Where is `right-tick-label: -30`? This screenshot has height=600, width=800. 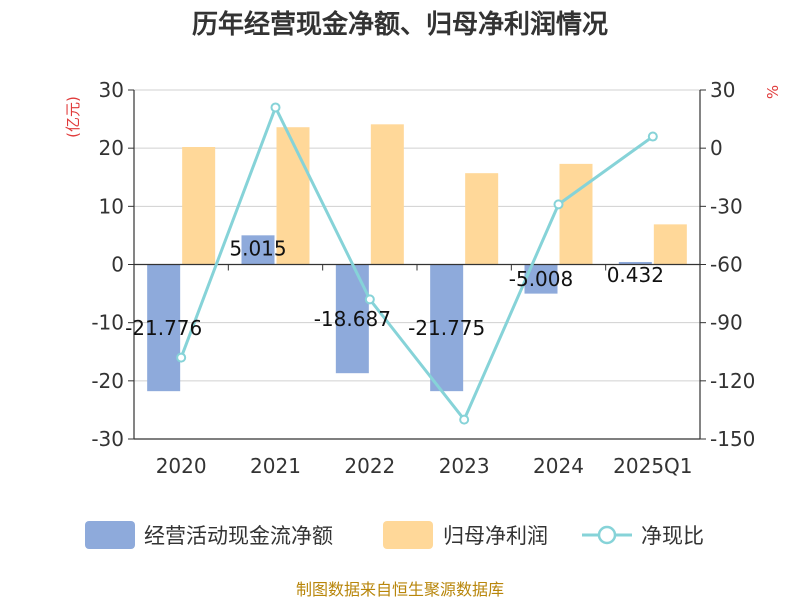
right-tick-label: -30 is located at coordinates (726, 206).